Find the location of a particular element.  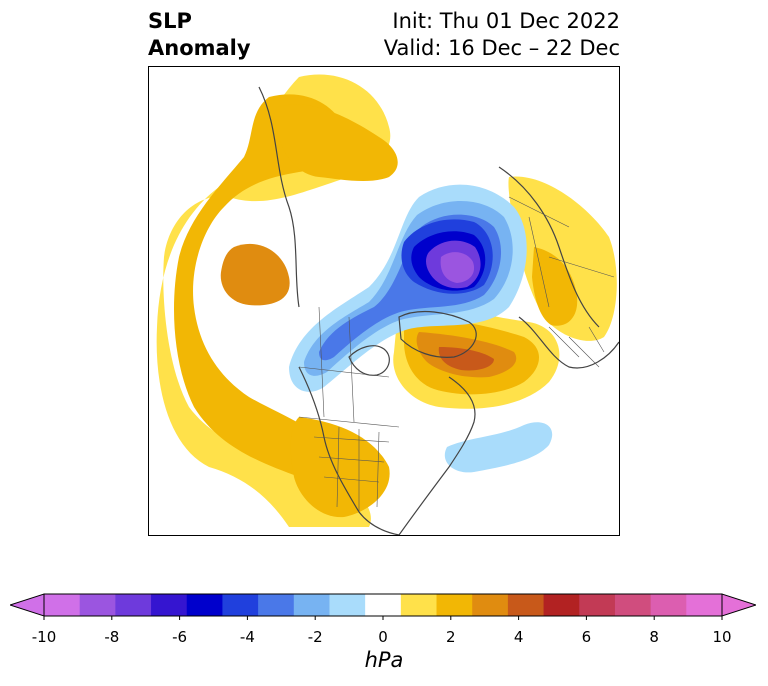

colorbar-tick-label: 4 is located at coordinates (518, 637).